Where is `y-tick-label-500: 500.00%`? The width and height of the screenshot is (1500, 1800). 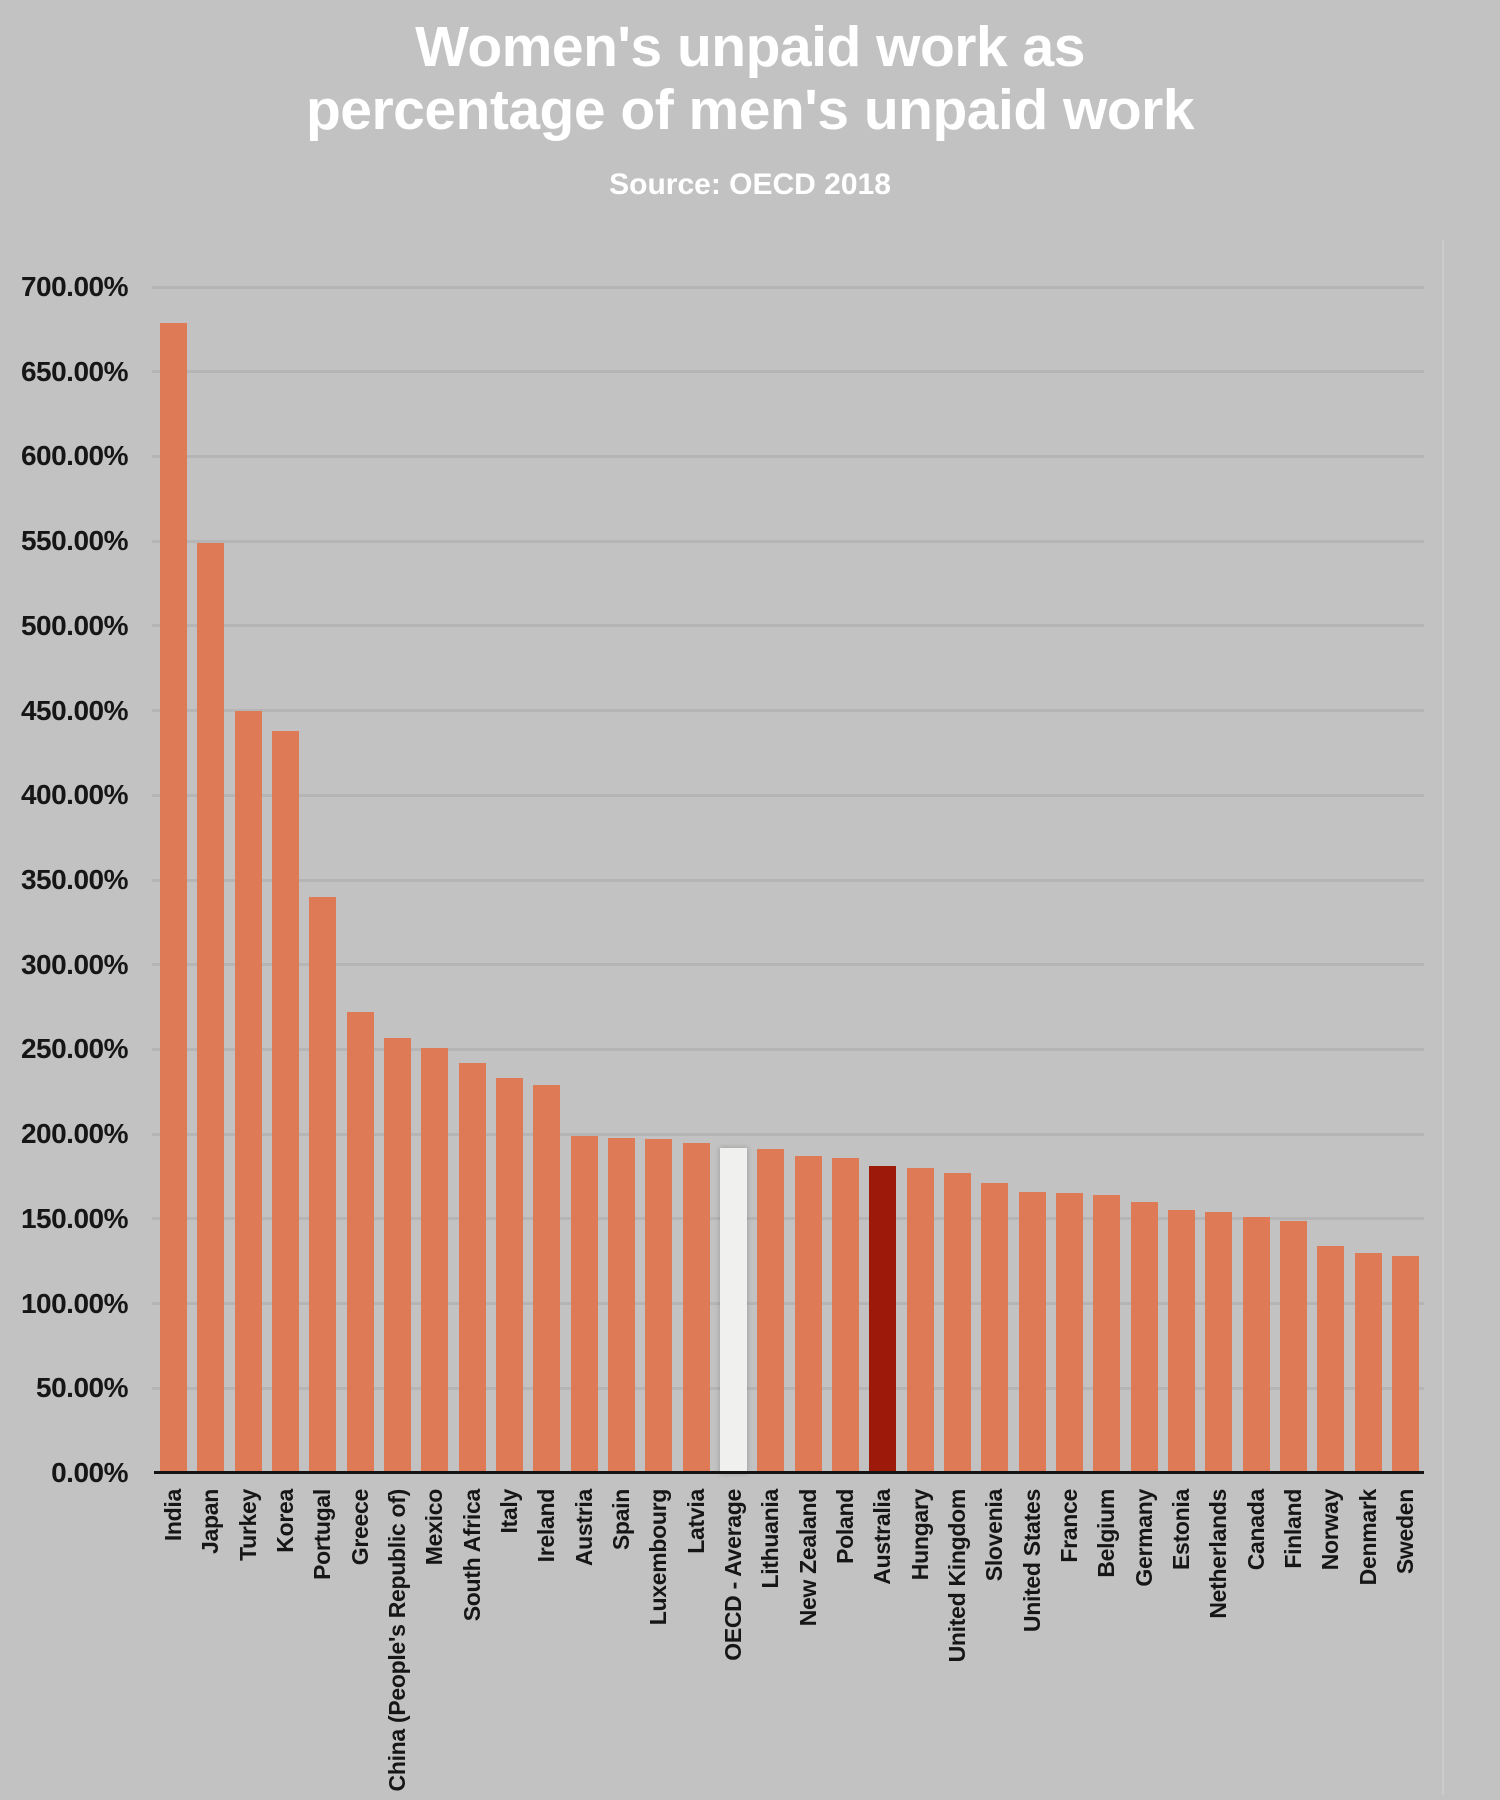 y-tick-label-500: 500.00% is located at coordinates (74, 625).